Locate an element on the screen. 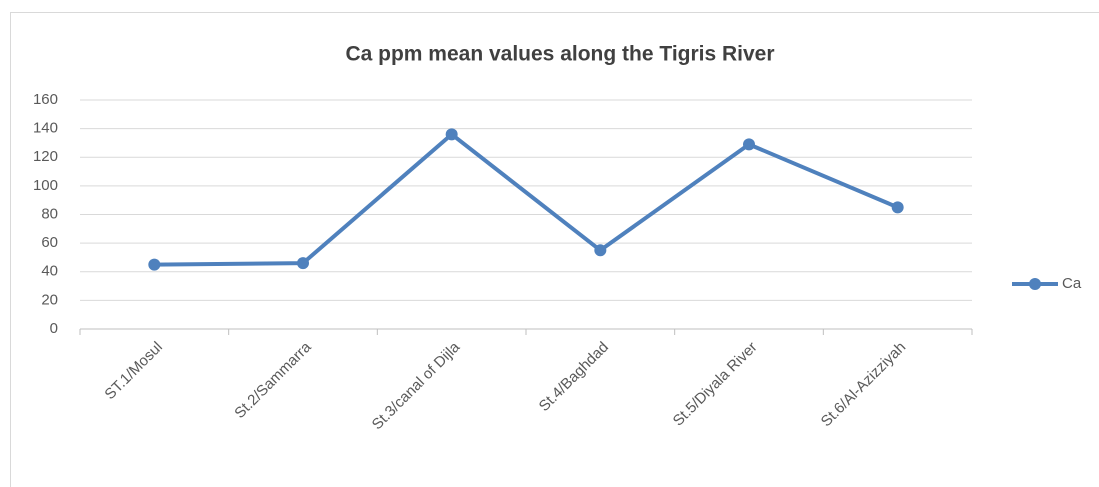  x-tick-label: ST.1/Mosul is located at coordinates (133, 371).